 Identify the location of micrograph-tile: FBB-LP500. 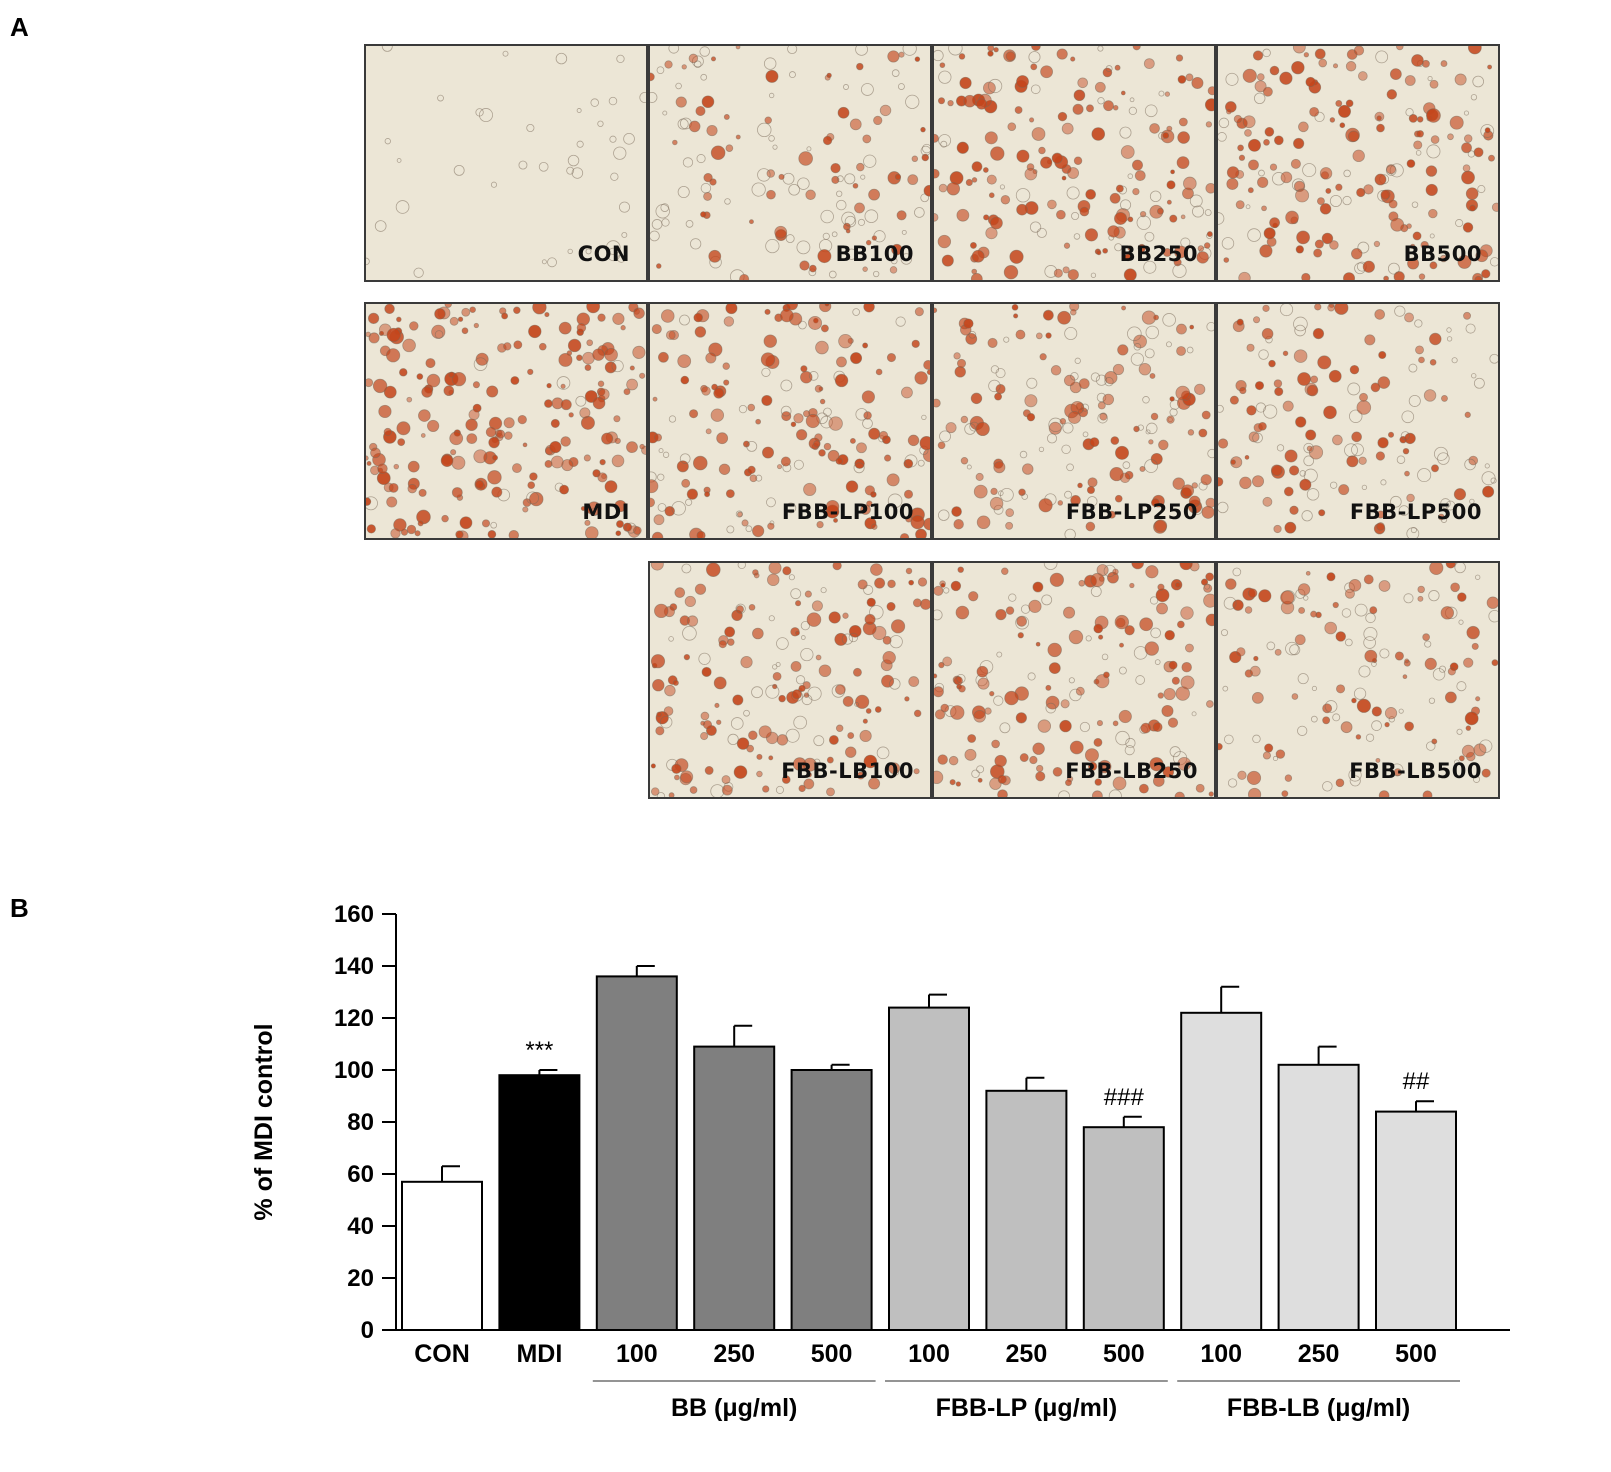
(1358, 421).